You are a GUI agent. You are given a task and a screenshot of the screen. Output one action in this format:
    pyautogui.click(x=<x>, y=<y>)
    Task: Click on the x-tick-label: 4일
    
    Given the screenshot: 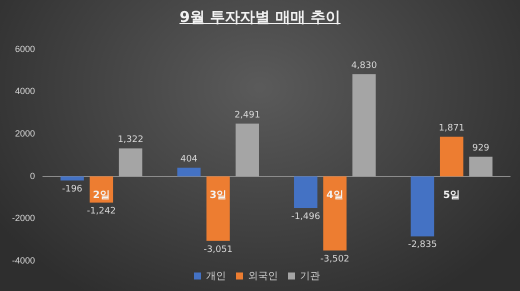 What is the action you would take?
    pyautogui.click(x=335, y=195)
    